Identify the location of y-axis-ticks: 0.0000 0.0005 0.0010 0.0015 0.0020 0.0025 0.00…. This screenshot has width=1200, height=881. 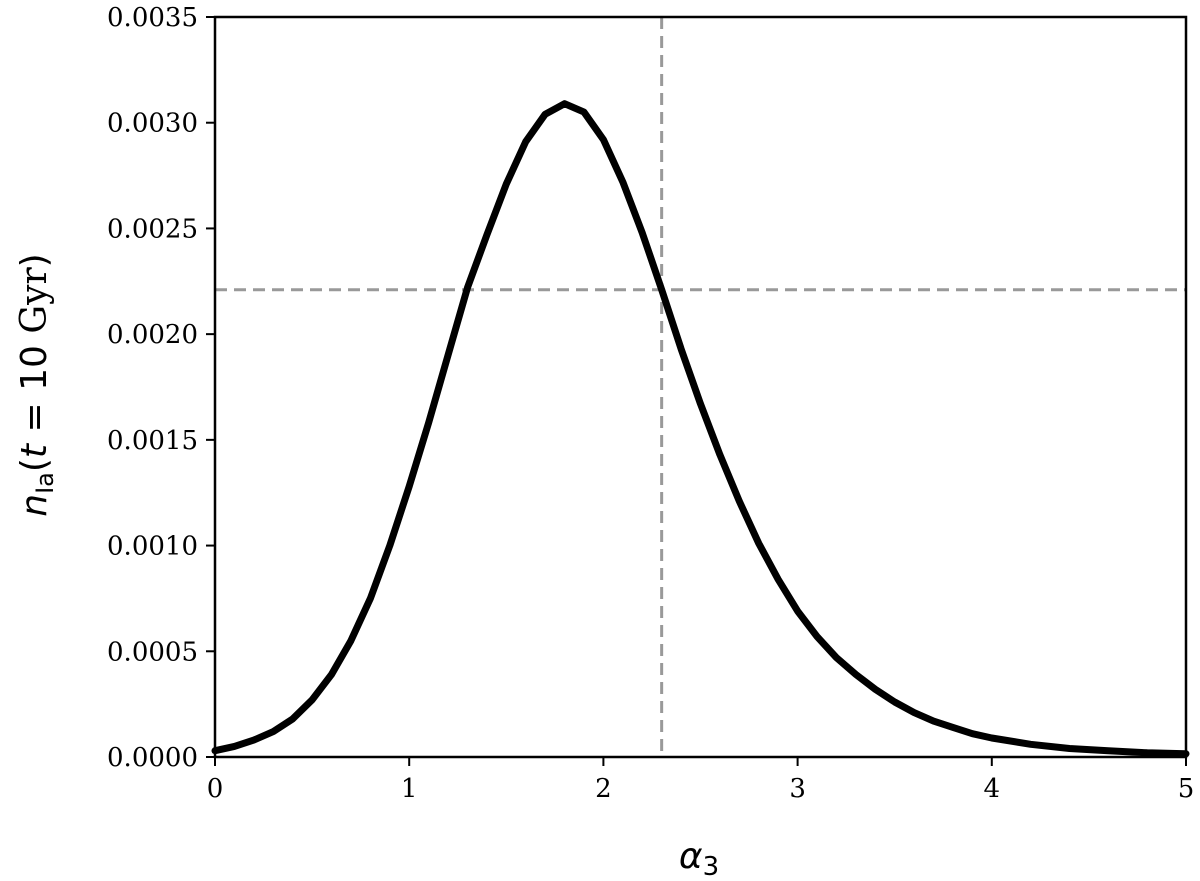
(161, 388).